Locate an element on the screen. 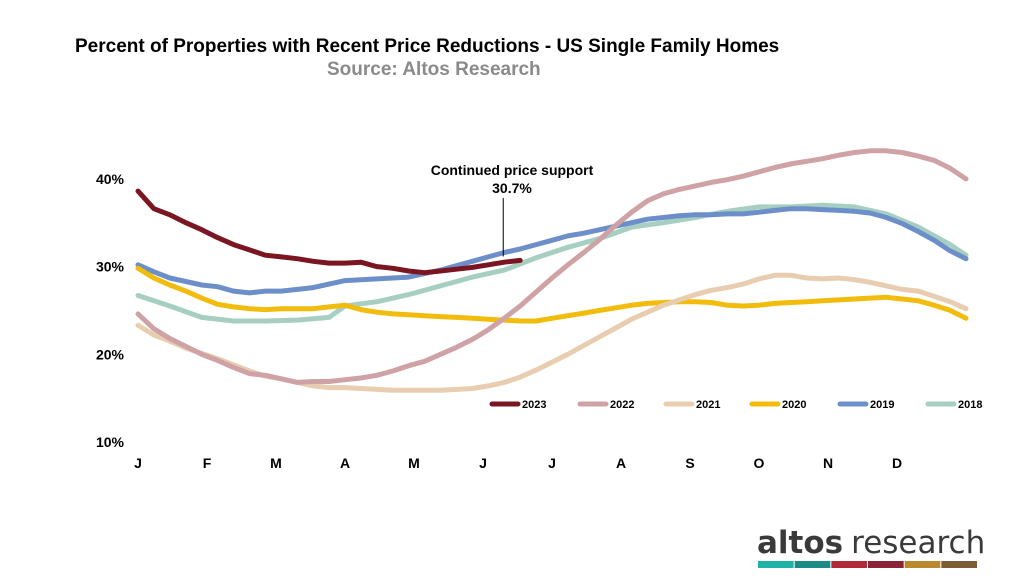  legend-label-2019: 2019 is located at coordinates (882, 405).